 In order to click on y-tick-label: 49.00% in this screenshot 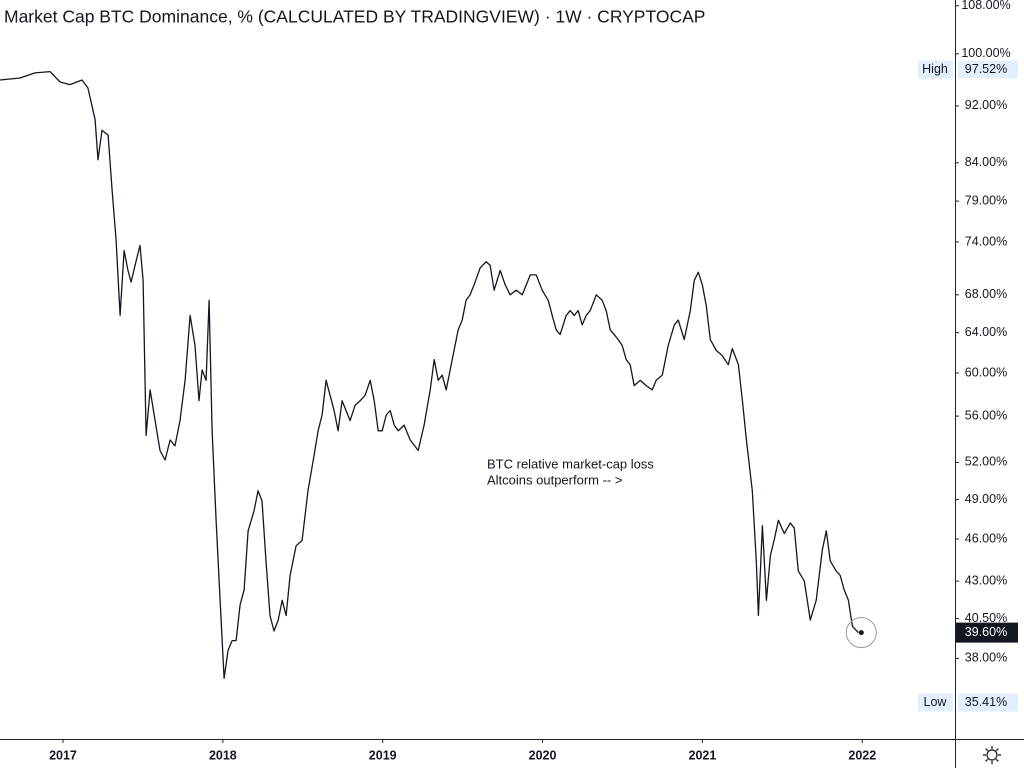, I will do `click(986, 499)`.